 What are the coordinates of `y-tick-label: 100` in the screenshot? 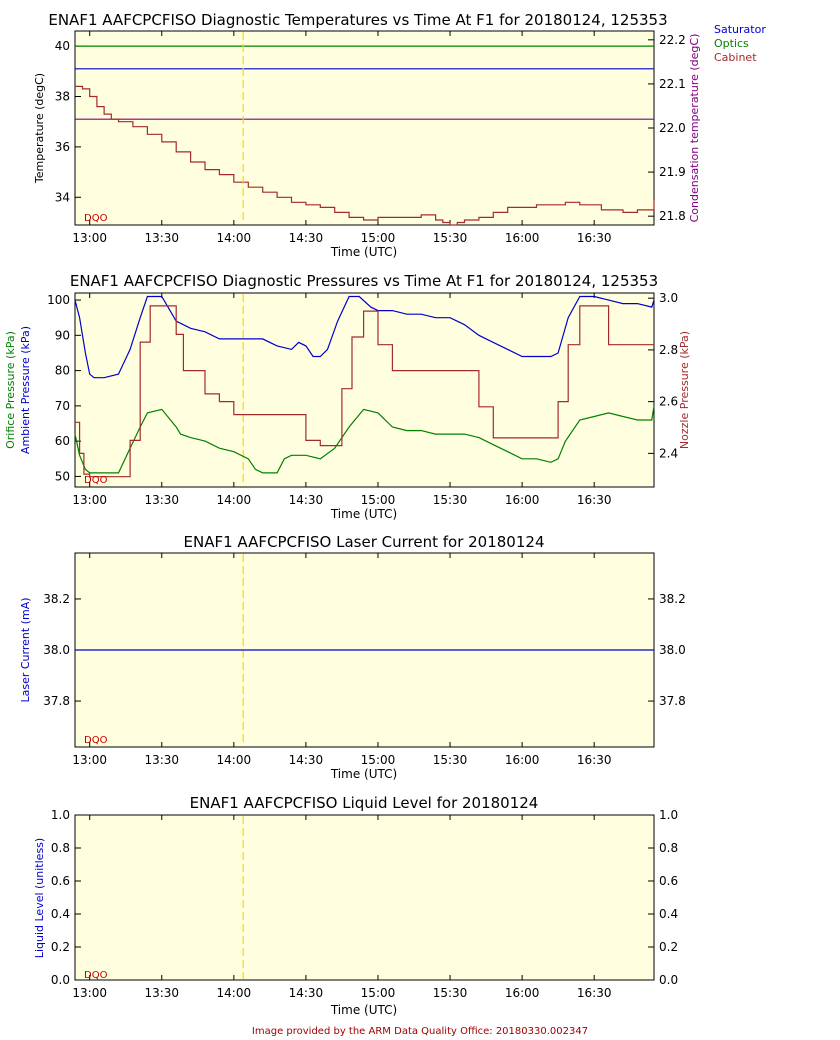 It's located at (58, 300).